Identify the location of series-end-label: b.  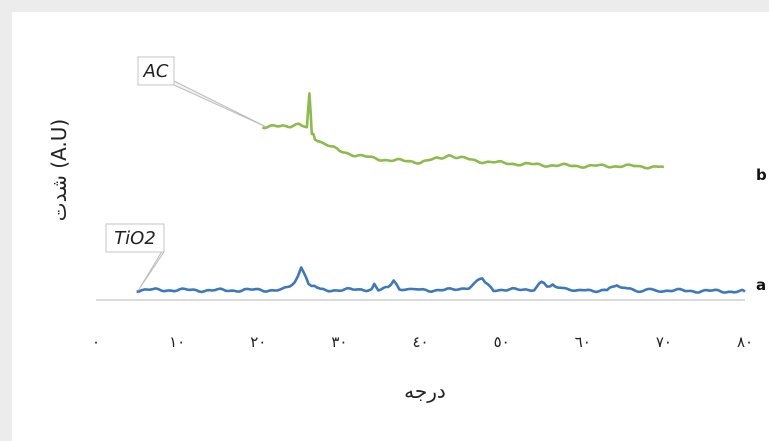
(761, 175).